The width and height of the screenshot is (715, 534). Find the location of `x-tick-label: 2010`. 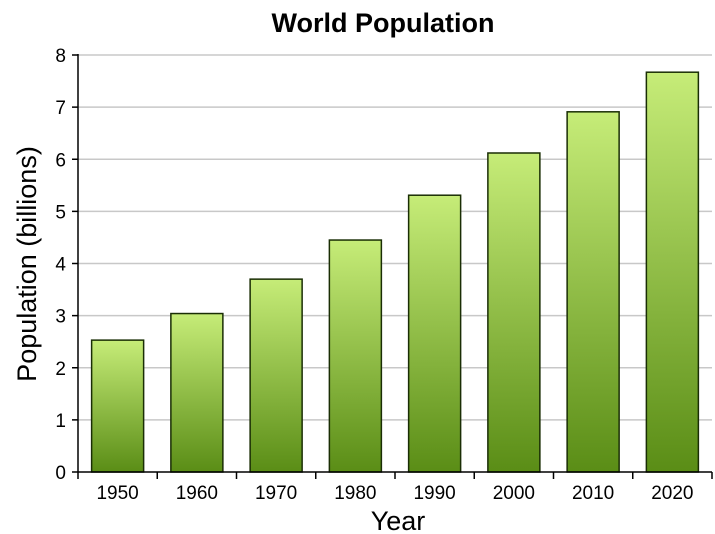

x-tick-label: 2010 is located at coordinates (593, 493).